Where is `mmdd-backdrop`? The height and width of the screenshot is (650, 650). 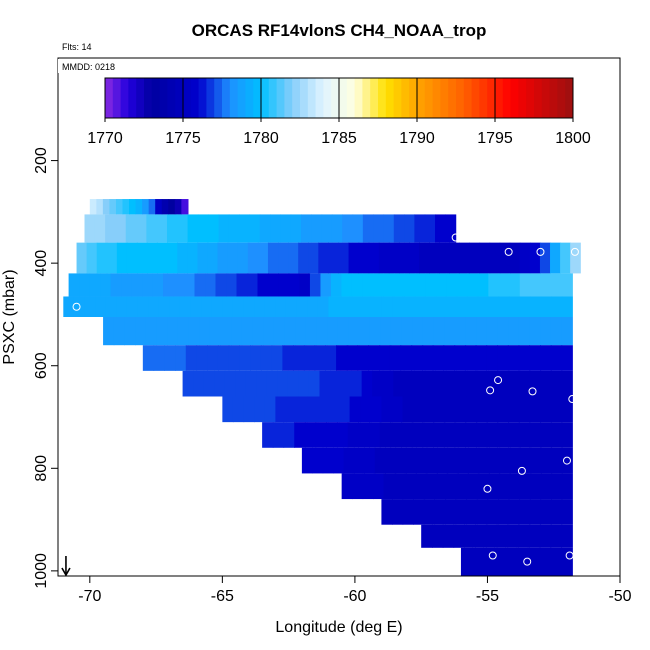
mmdd-backdrop is located at coordinates (133, 66).